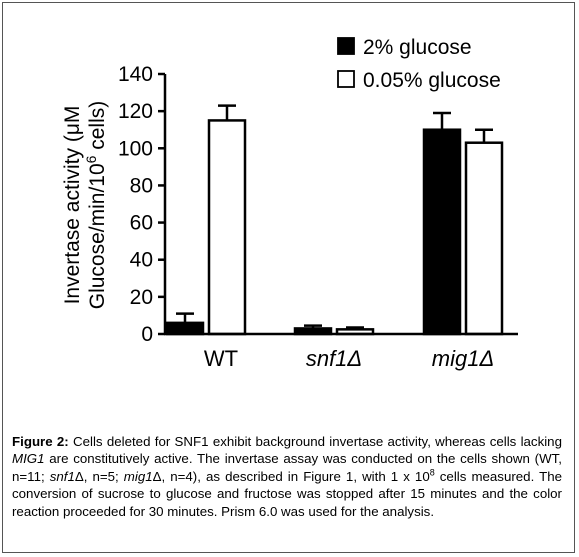 Image resolution: width=579 pixels, height=557 pixels. Describe the element at coordinates (417, 47) in the screenshot. I see `legend-label: 2% glucose` at that location.